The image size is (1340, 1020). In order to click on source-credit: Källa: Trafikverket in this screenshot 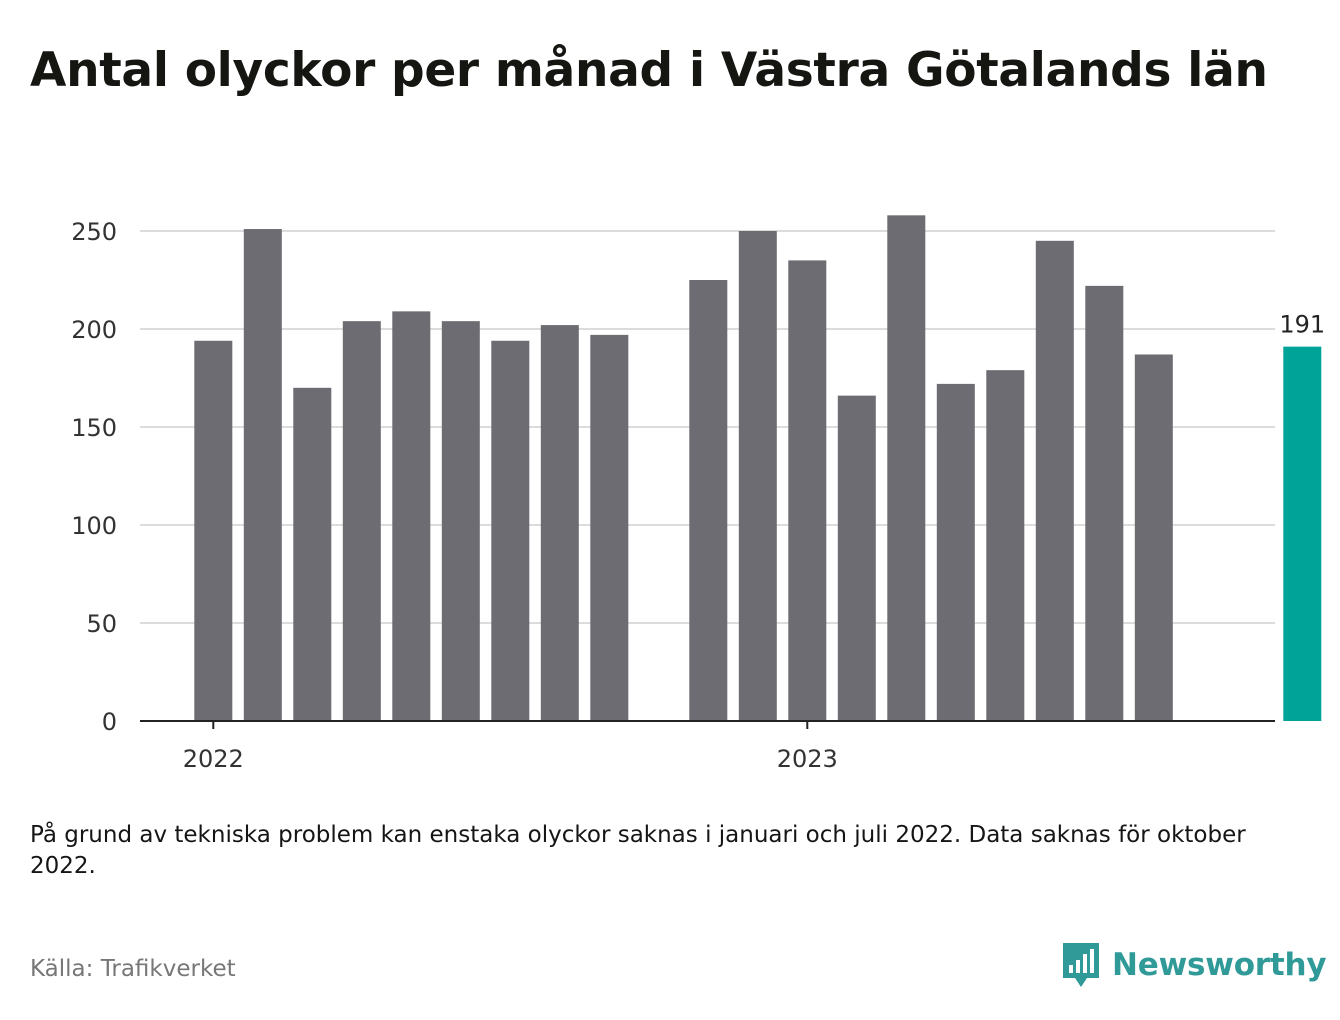, I will do `click(133, 969)`.